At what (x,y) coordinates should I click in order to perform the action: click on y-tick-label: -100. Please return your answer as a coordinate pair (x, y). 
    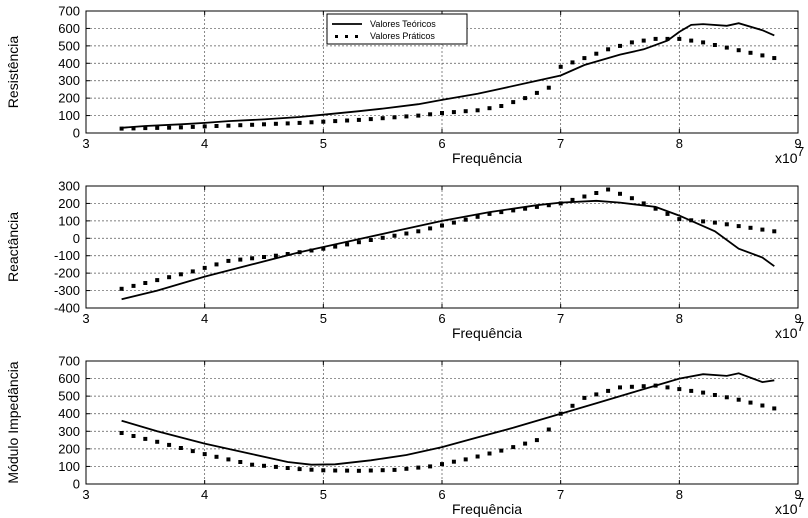
    Looking at the image, I should click on (67, 255).